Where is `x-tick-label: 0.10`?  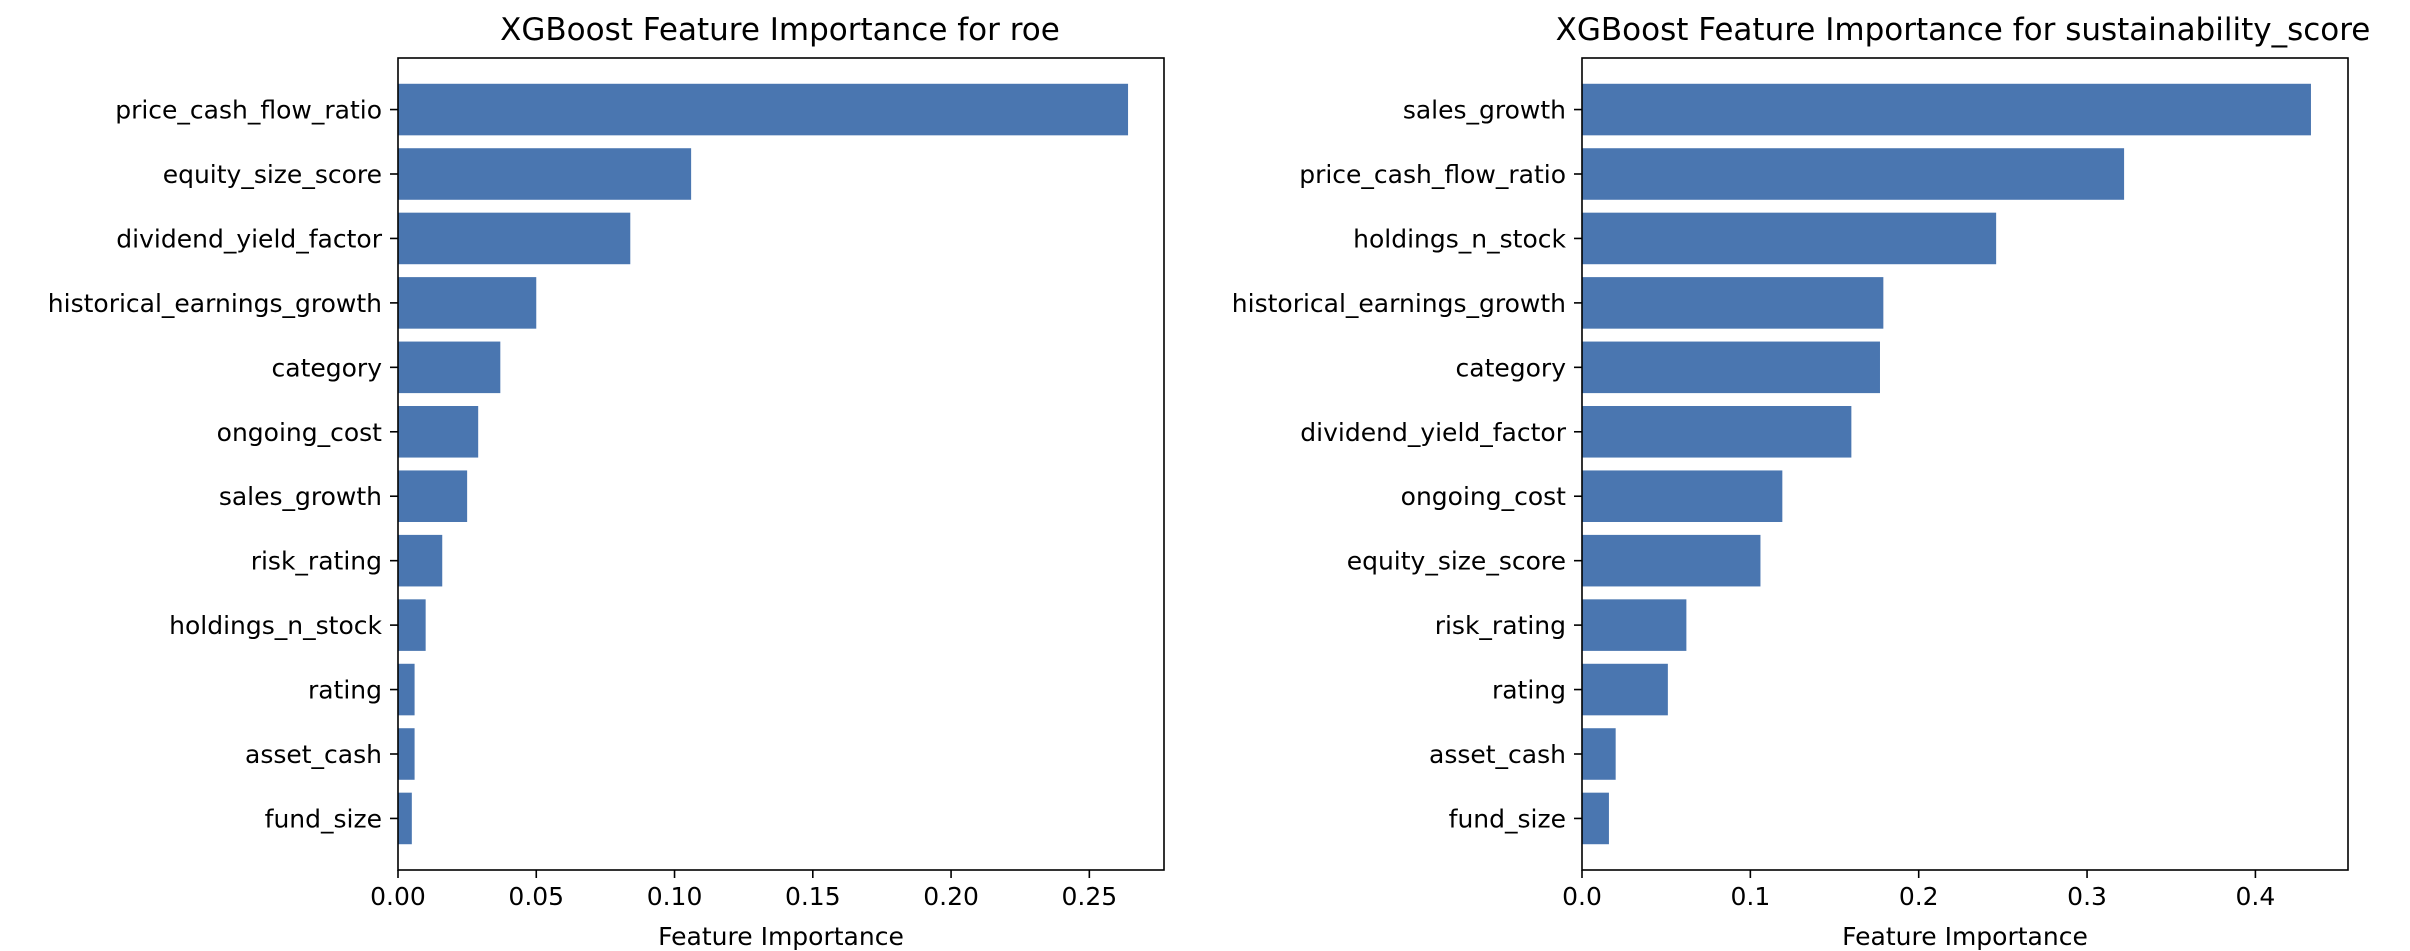 x-tick-label: 0.10 is located at coordinates (675, 896).